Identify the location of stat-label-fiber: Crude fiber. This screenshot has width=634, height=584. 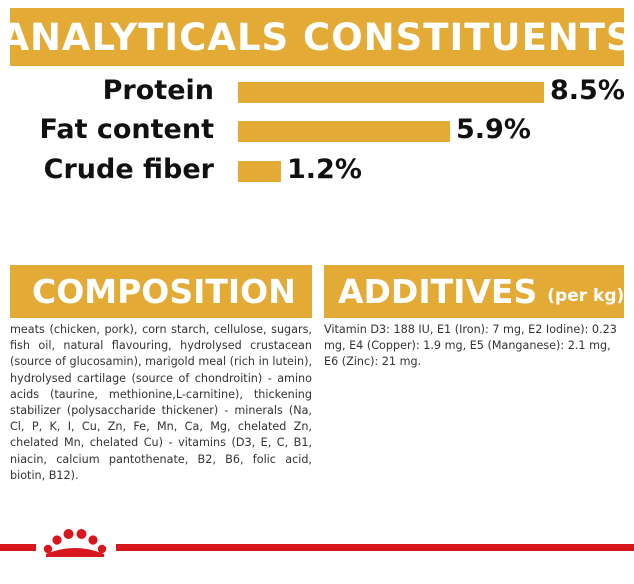
(128, 169).